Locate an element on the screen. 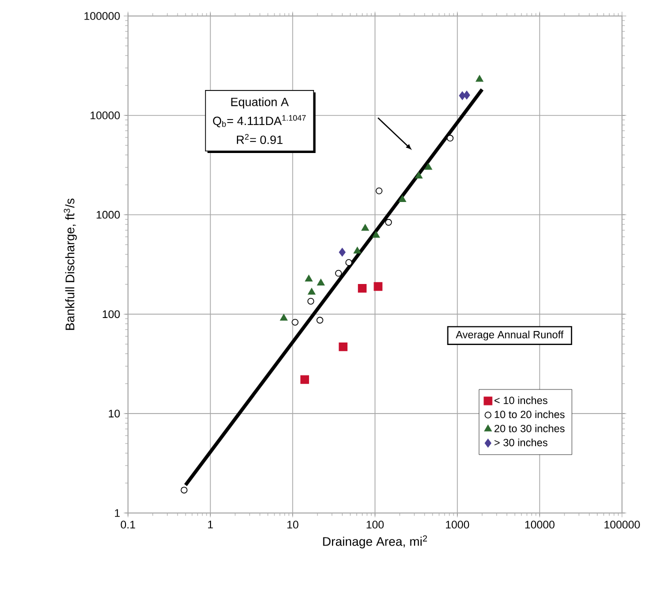  x-tick-label: 10 is located at coordinates (292, 524).